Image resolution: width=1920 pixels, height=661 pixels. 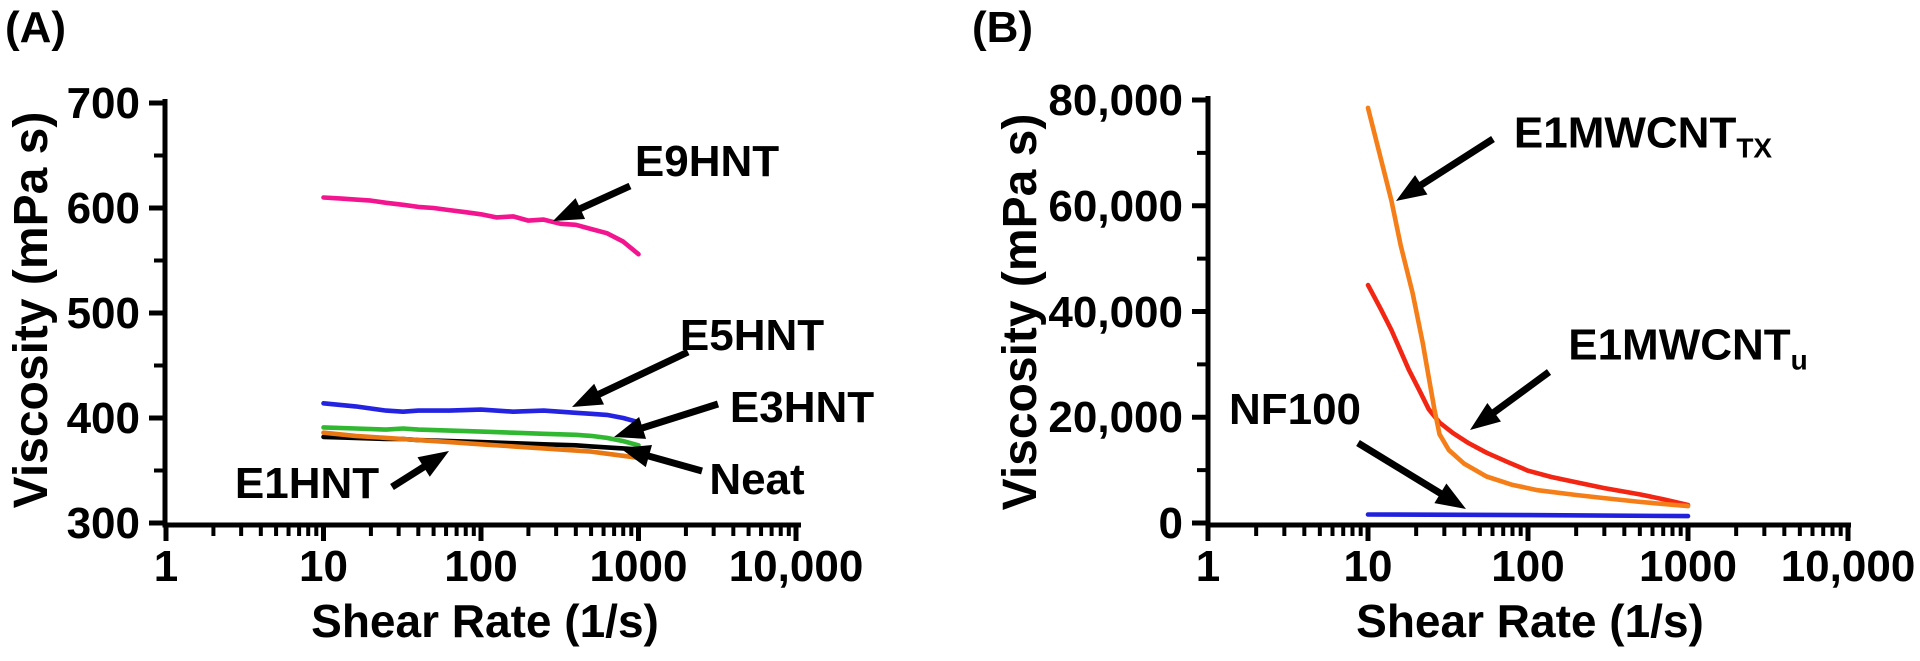 I want to click on annotation-label-E5HNT: E5HNT, so click(x=752, y=335).